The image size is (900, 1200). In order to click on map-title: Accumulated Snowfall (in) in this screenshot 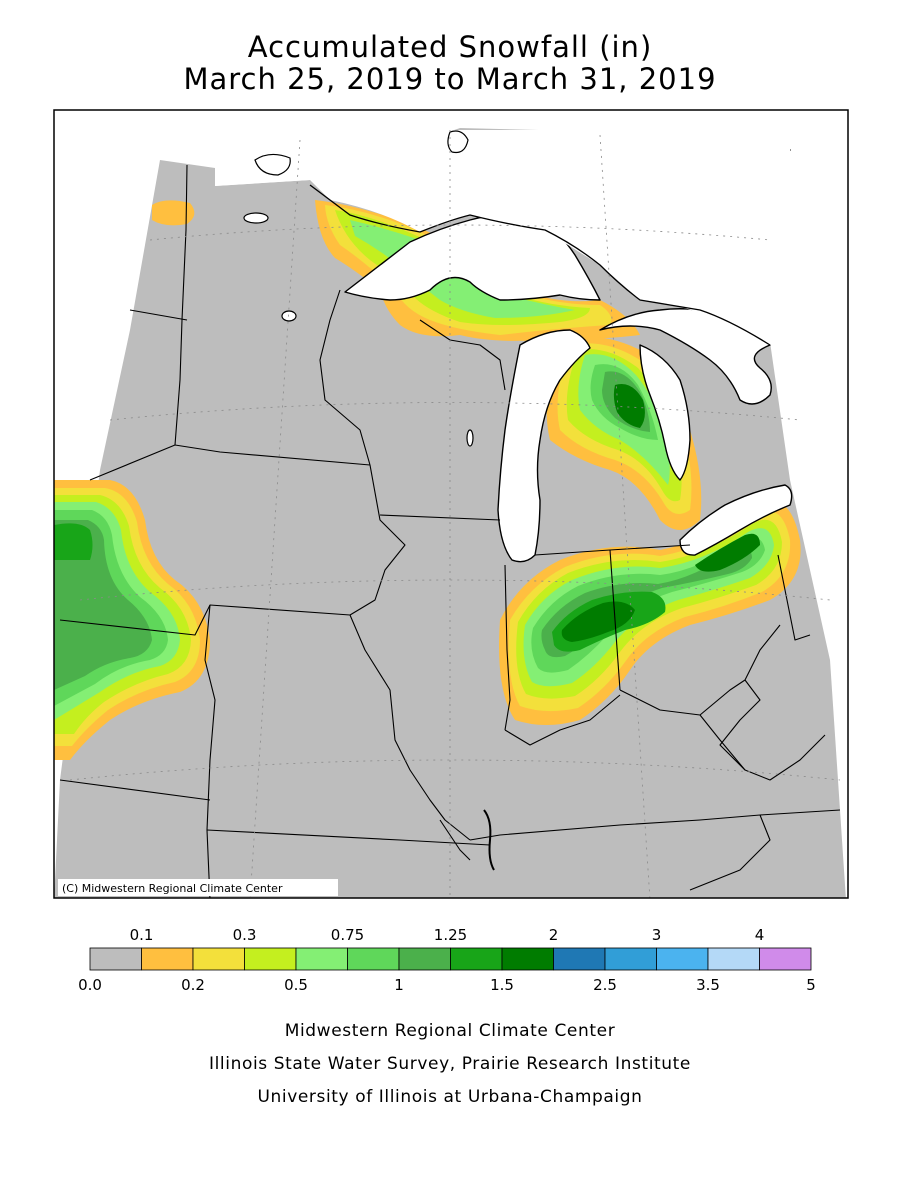, I will do `click(450, 47)`.